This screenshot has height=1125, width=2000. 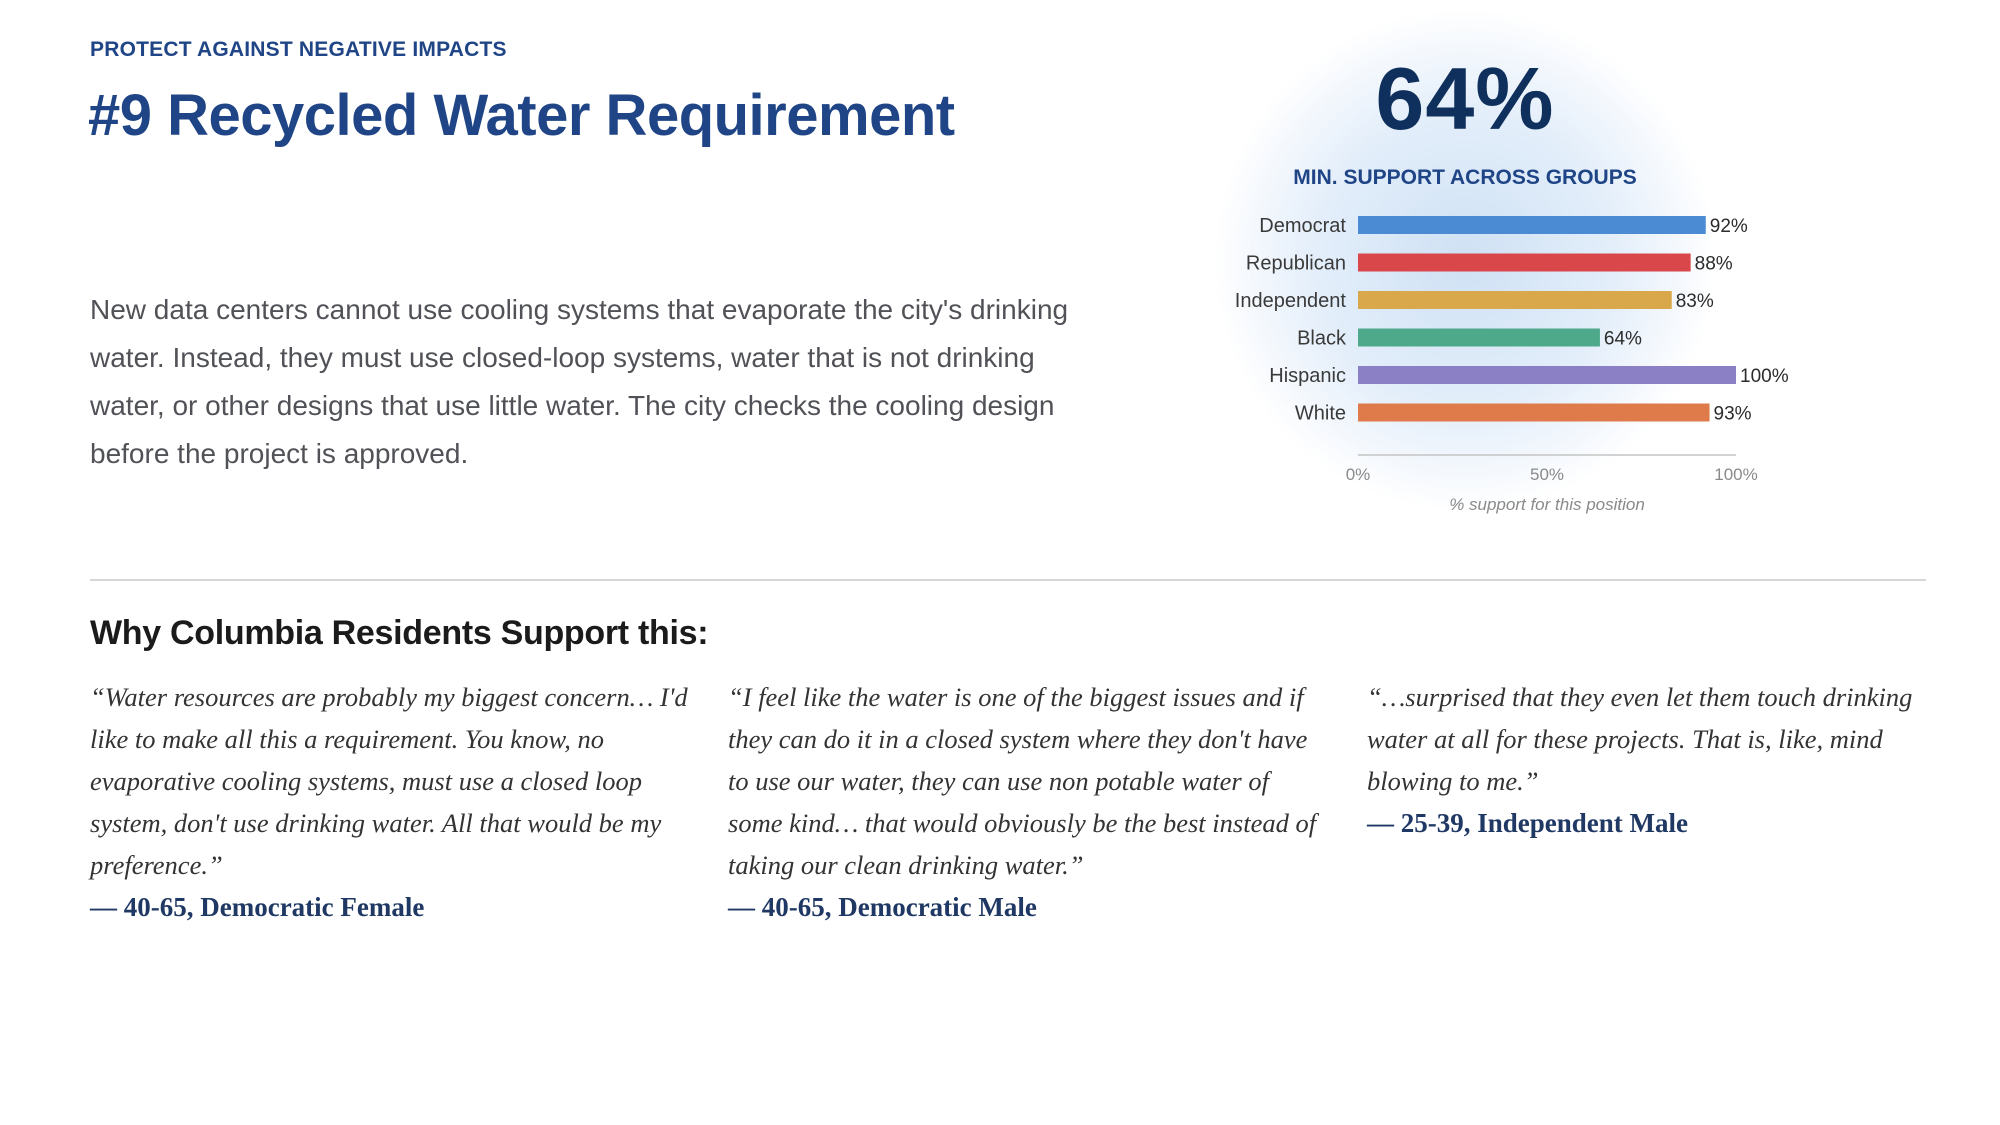 I want to click on min-support-value: 64%, so click(x=1465, y=98).